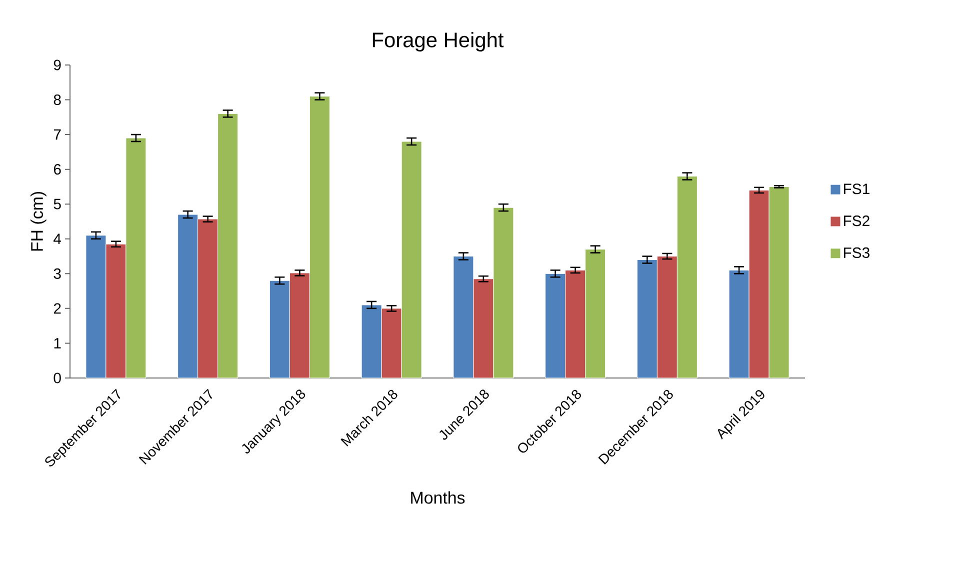 The image size is (954, 566). What do you see at coordinates (57, 204) in the screenshot?
I see `y-tick-label: 5` at bounding box center [57, 204].